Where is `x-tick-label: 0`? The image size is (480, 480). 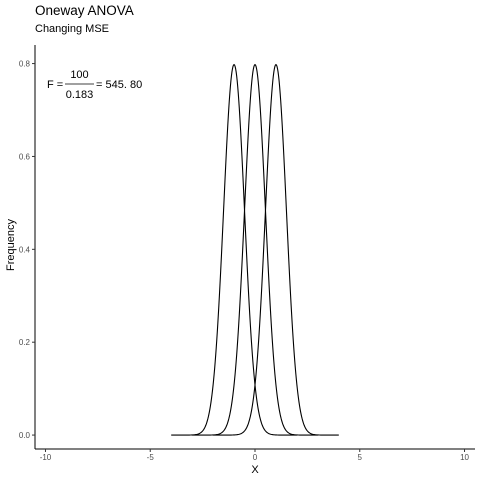 x-tick-label: 0 is located at coordinates (255, 457).